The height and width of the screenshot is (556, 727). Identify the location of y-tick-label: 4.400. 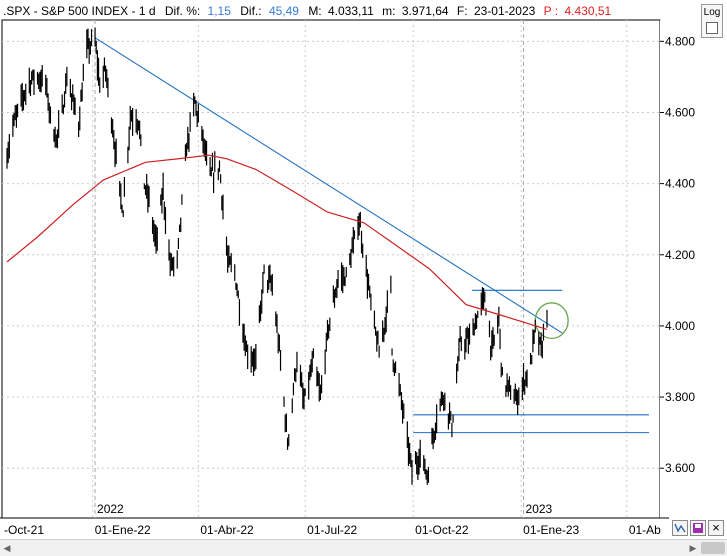
(680, 184).